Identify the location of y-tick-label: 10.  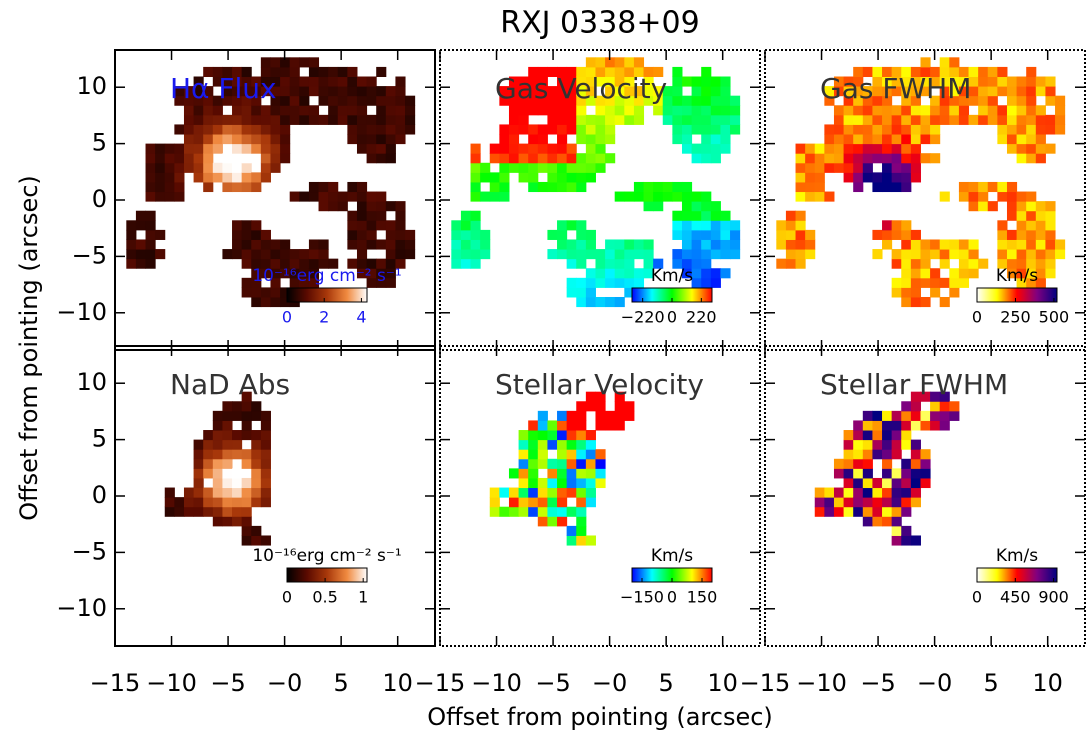
(91, 86).